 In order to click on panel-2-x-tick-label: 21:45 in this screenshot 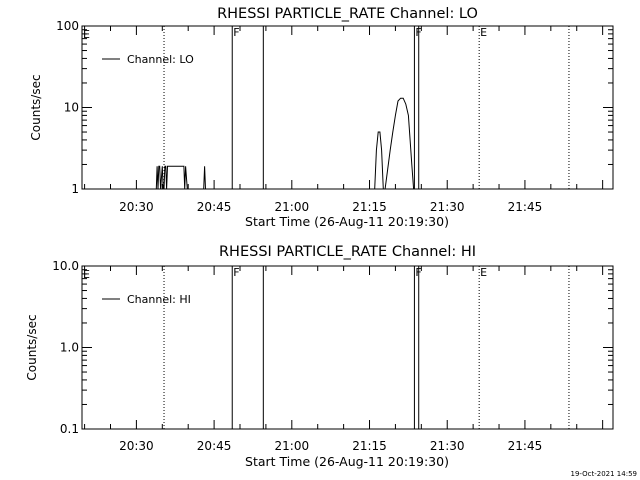, I will do `click(525, 446)`.